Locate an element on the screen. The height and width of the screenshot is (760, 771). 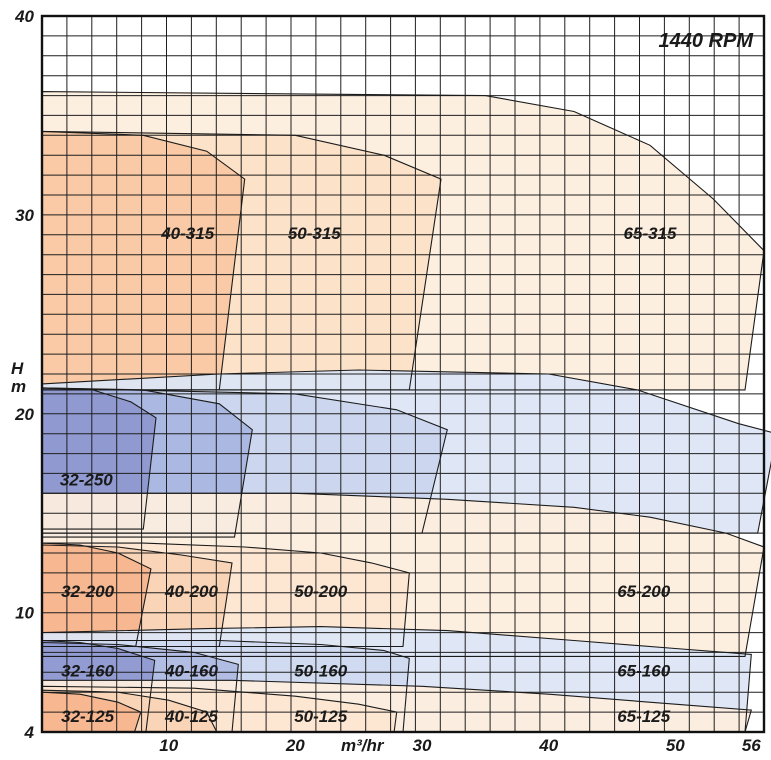
zone-32-200-fill is located at coordinates (96, 595).